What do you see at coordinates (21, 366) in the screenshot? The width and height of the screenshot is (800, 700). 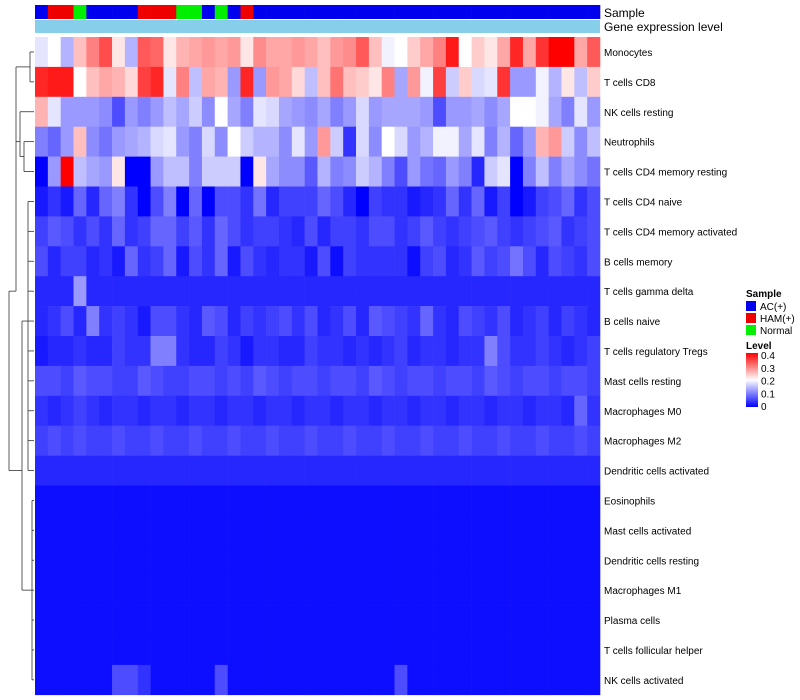 I see `row-dendrogram` at bounding box center [21, 366].